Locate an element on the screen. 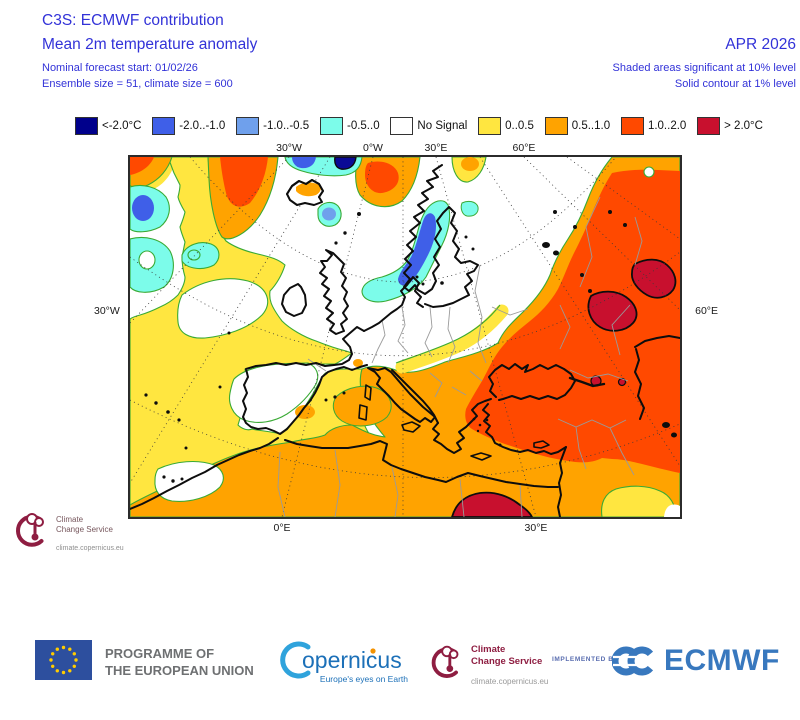  ccs-footer-name: Climate Change Service is located at coordinates (506, 656).